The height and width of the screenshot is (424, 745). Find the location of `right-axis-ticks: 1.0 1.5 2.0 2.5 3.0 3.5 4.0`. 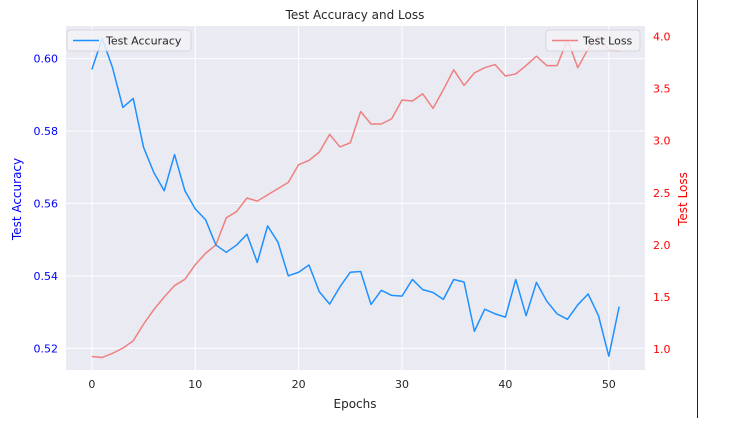

right-axis-ticks: 1.0 1.5 2.0 2.5 3.0 3.5 4.0 is located at coordinates (662, 193).